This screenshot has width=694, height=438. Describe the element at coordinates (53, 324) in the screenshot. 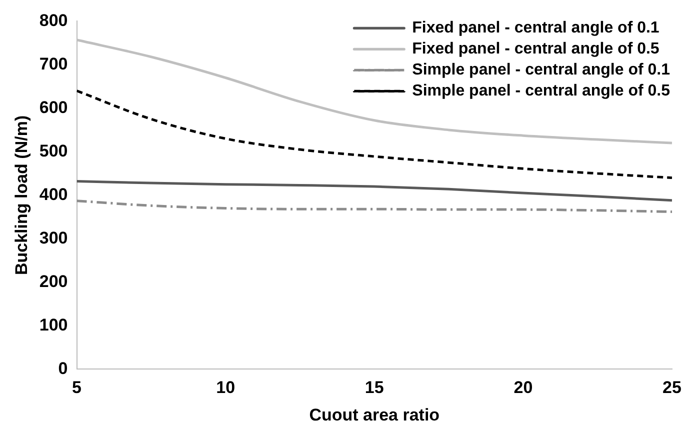

I see `y-tick-label: 100` at that location.